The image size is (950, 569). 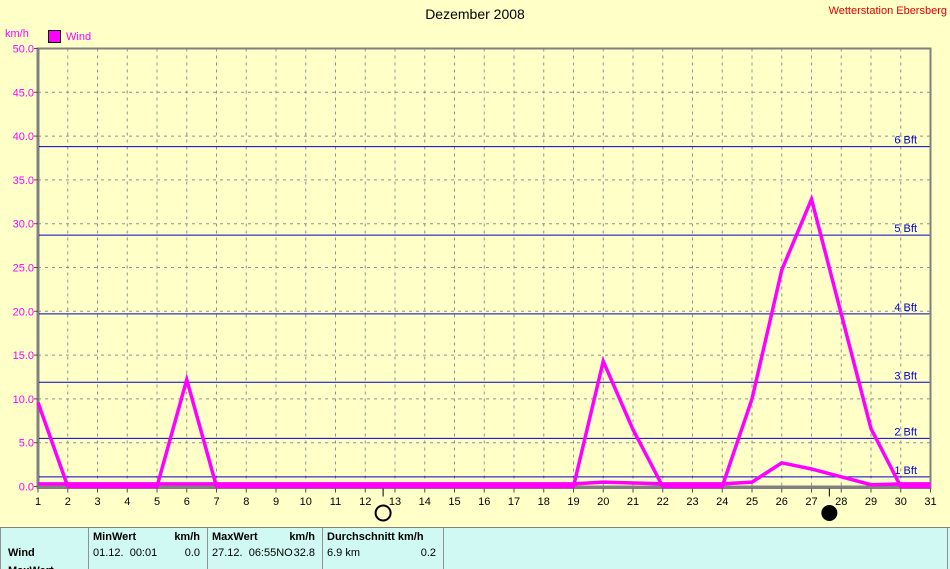 I want to click on y-tick-label: 10.0, so click(x=23, y=400).